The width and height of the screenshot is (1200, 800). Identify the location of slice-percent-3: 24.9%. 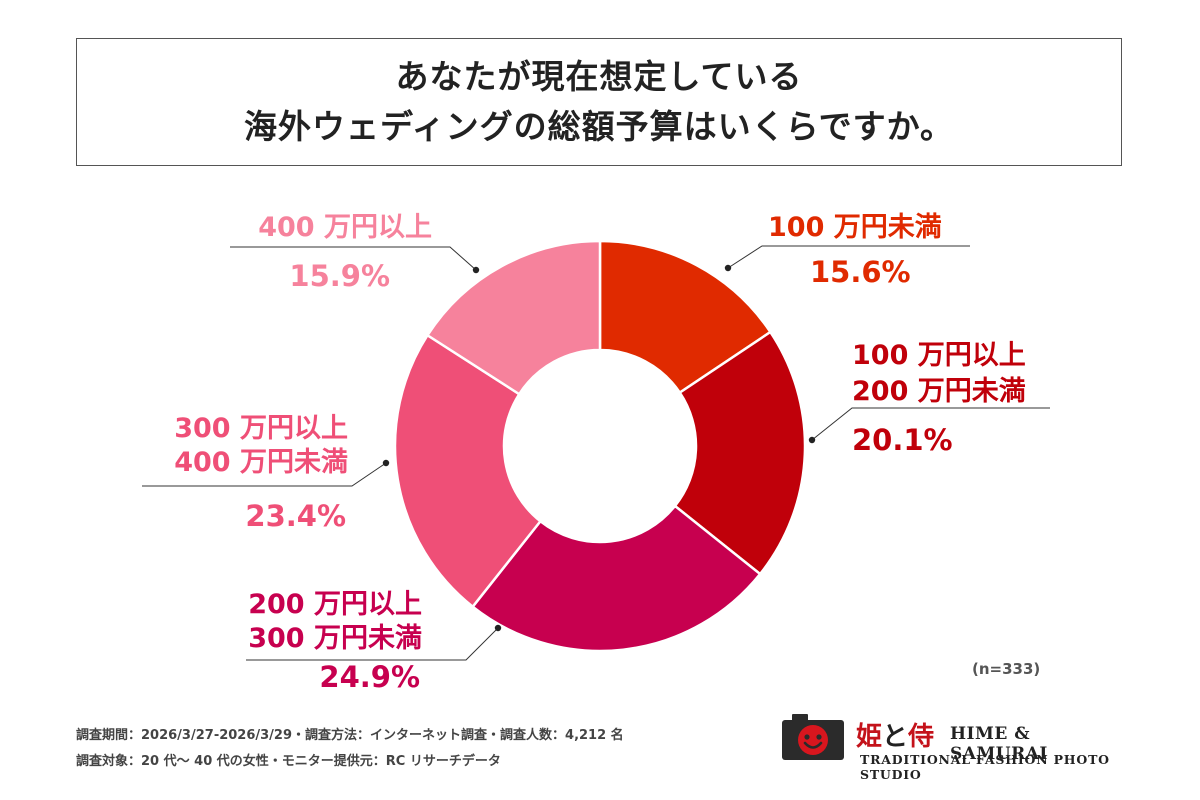
(369, 677).